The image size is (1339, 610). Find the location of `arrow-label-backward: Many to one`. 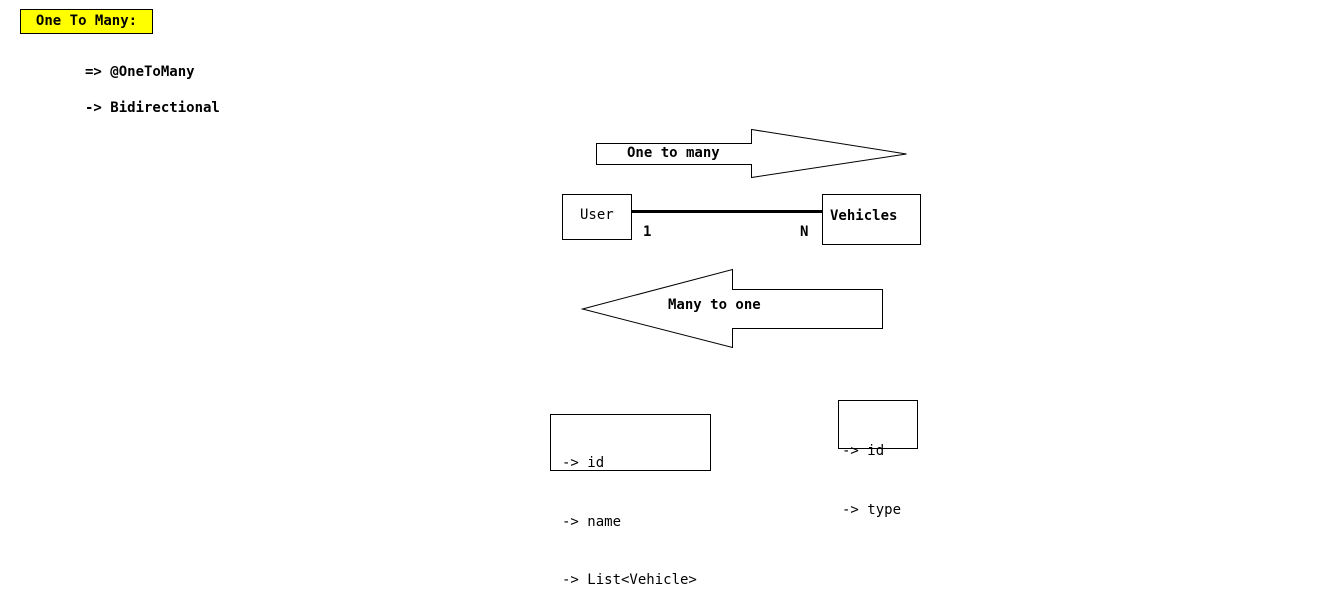

arrow-label-backward: Many to one is located at coordinates (714, 305).